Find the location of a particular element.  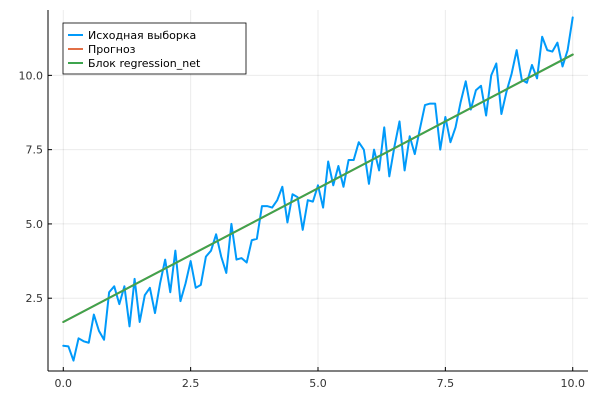

legend-label: Прогноз is located at coordinates (112, 49).